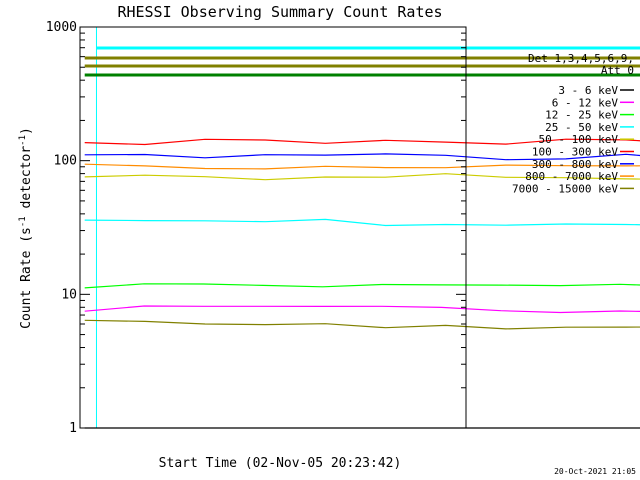 The image size is (640, 480). Describe the element at coordinates (581, 58) in the screenshot. I see `legend-header: Det 1,3,4,5,6,9,` at that location.